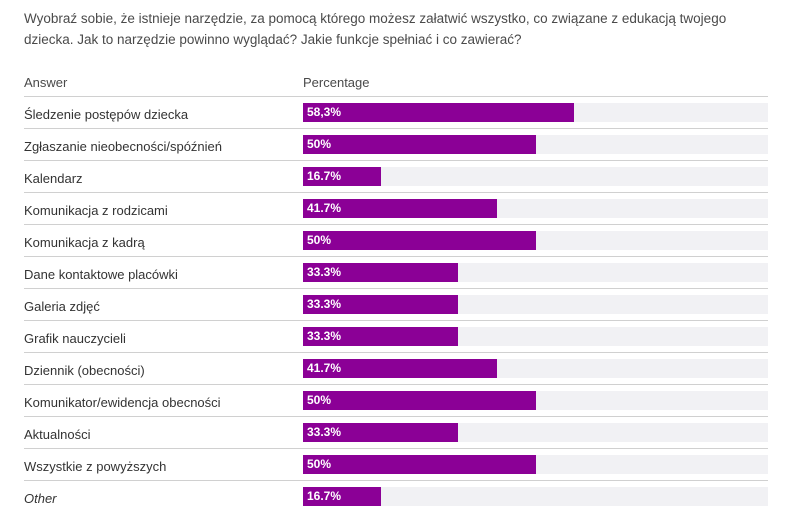 This screenshot has height=519, width=792. What do you see at coordinates (84, 370) in the screenshot?
I see `answer-label: Dziennik (obecności)` at bounding box center [84, 370].